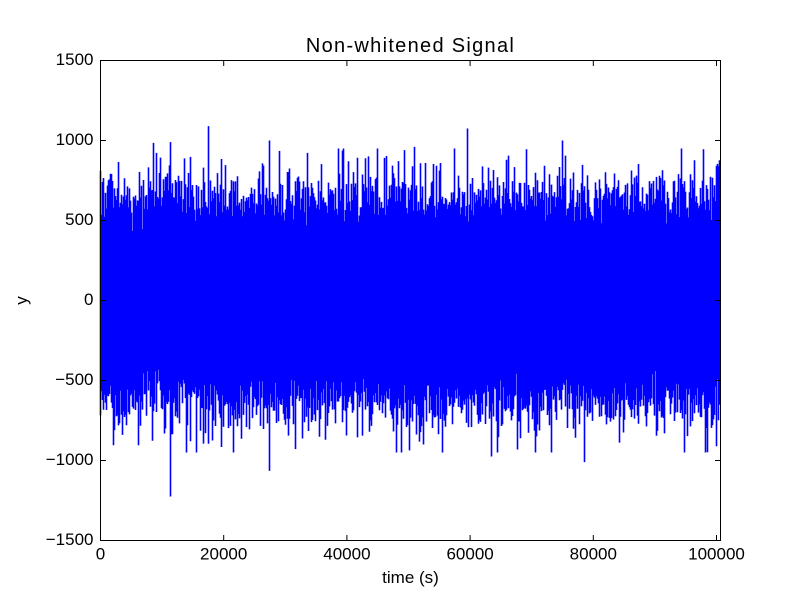  I want to click on svg-text: 40000, so click(346, 554).